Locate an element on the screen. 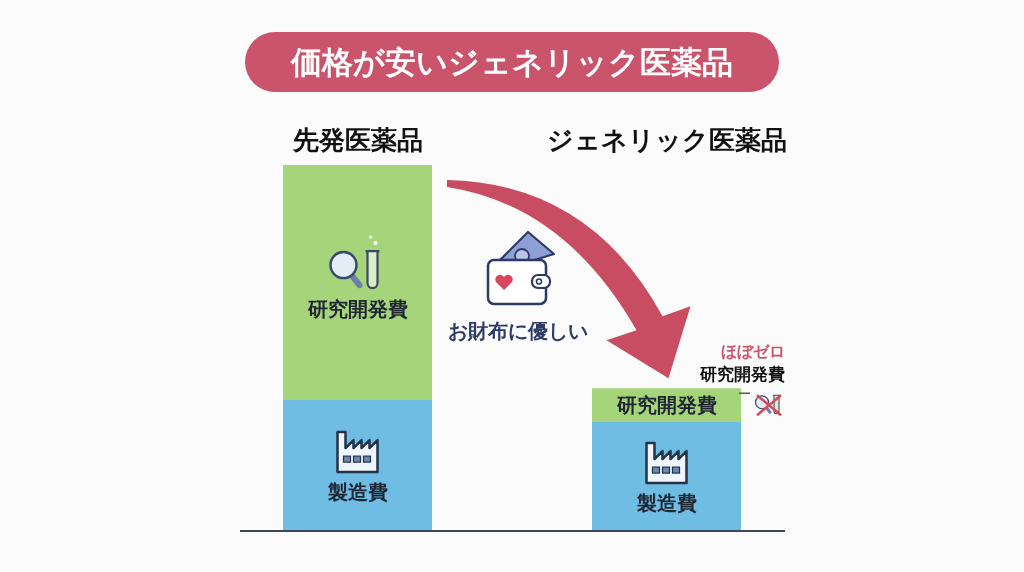 The image size is (1024, 572). category-label: ジェネリック医薬品 is located at coordinates (666, 140).